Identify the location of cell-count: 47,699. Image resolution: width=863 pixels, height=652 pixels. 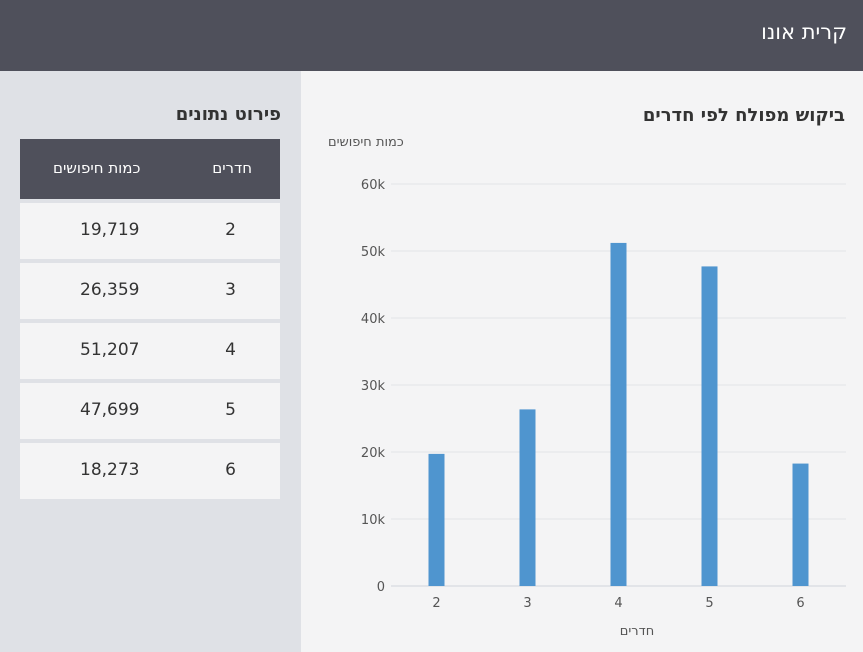
(110, 410).